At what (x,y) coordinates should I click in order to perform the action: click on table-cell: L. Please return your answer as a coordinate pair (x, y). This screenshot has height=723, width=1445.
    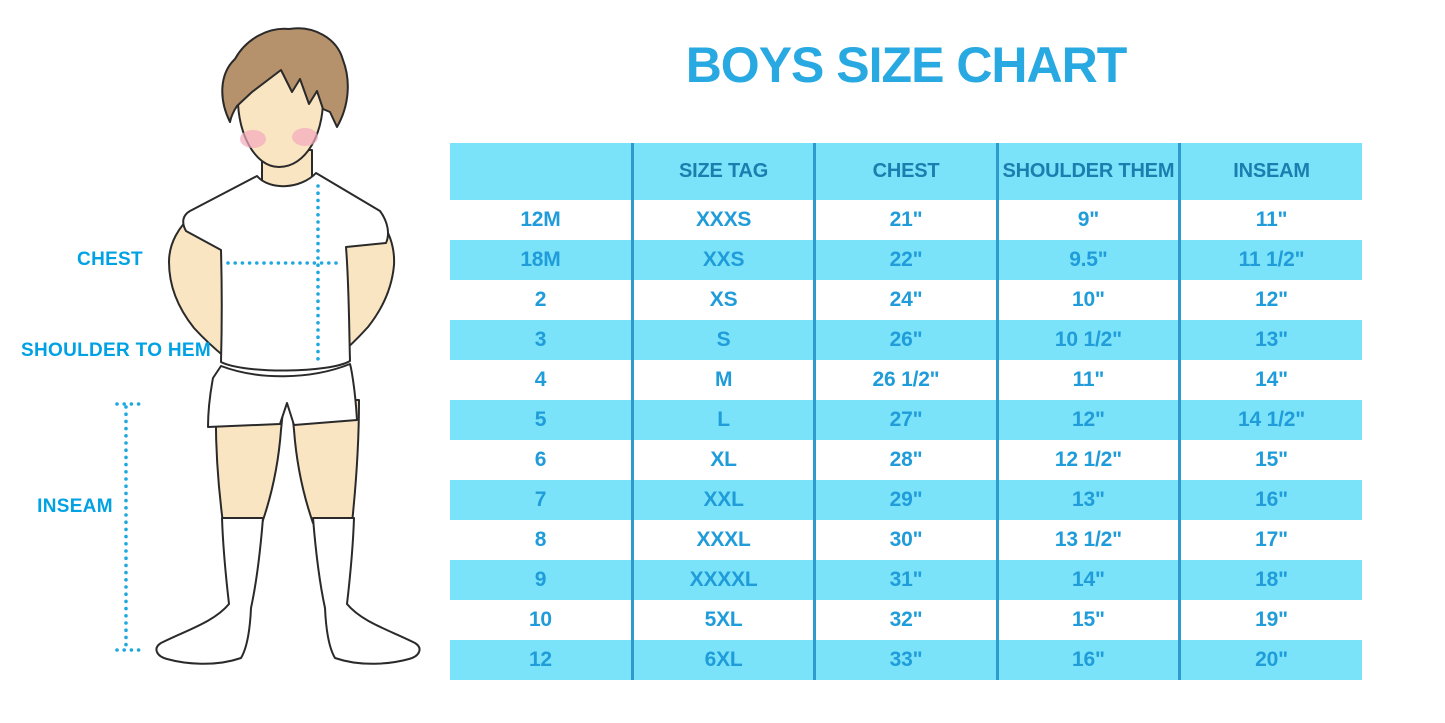
    Looking at the image, I should click on (722, 420).